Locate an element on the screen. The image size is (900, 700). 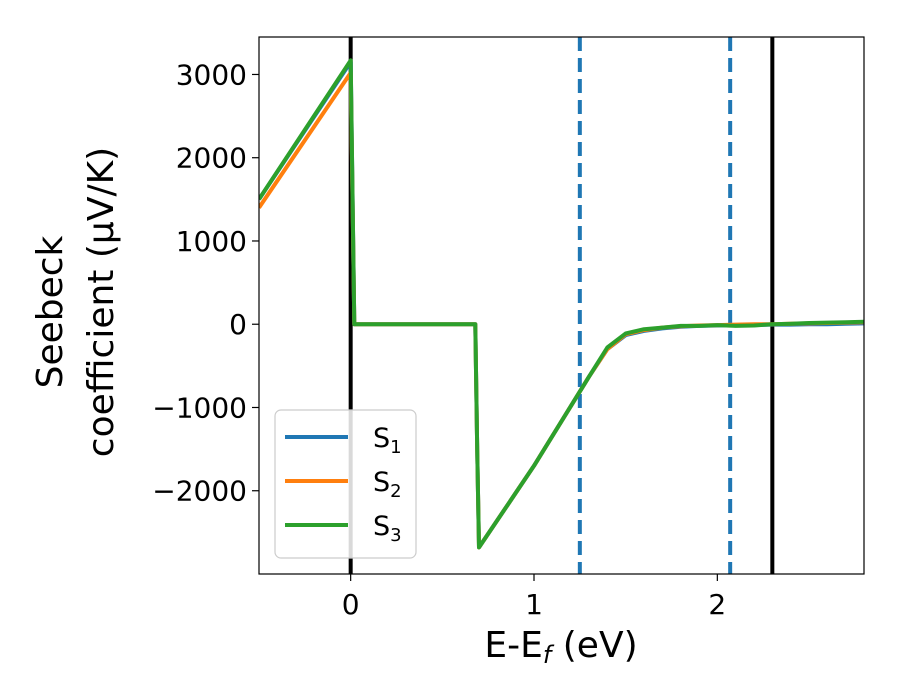
y-tick-label: 0 is located at coordinates (238, 324).